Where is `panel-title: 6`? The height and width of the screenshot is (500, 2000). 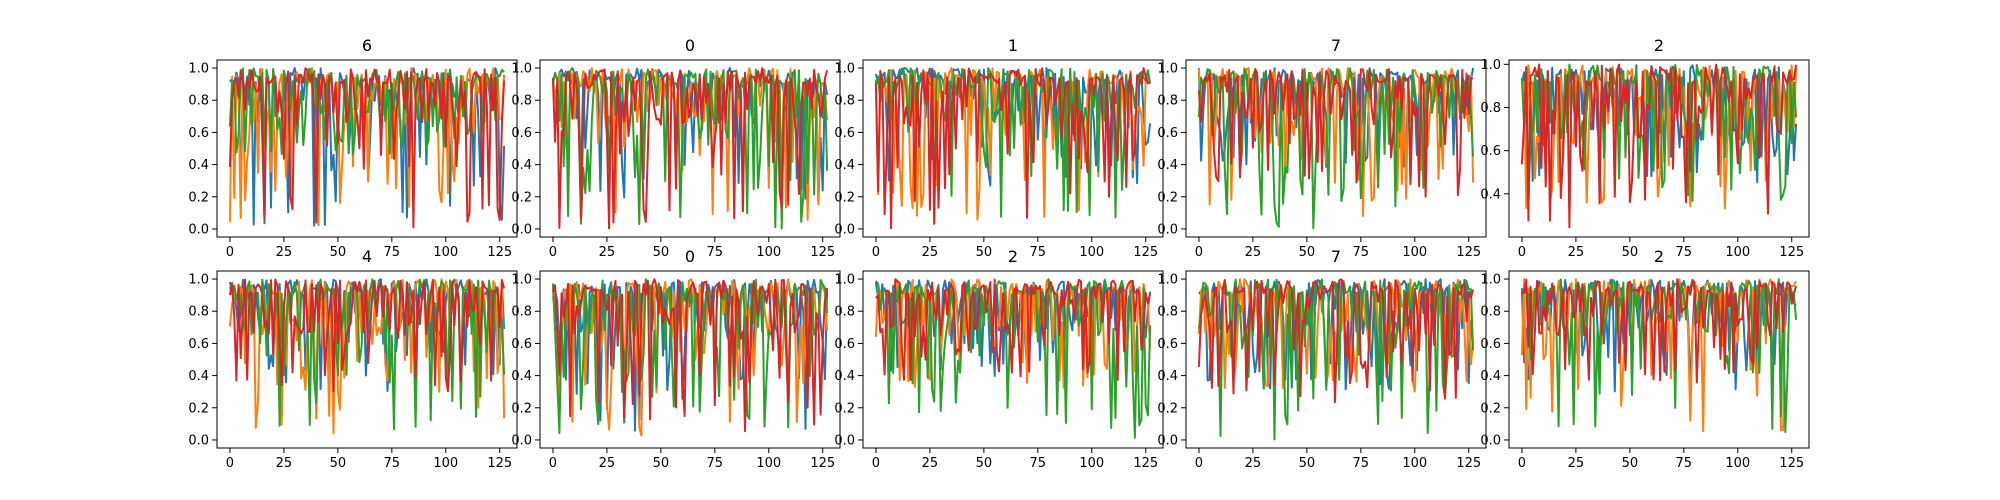
panel-title: 6 is located at coordinates (367, 45).